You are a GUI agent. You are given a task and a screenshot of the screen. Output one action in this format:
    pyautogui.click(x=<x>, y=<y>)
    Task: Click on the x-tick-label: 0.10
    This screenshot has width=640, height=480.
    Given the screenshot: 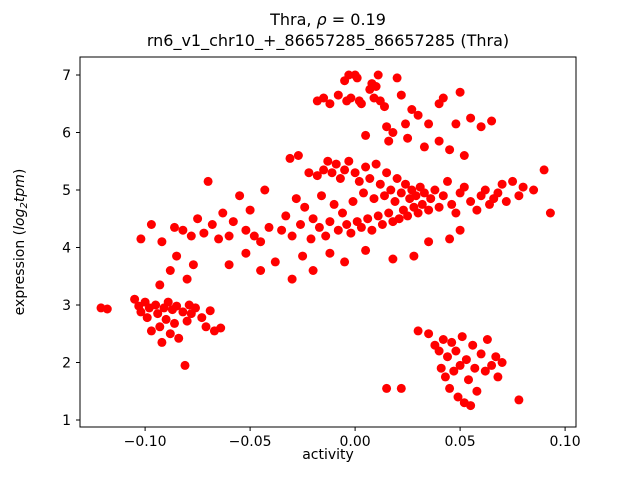 What is the action you would take?
    pyautogui.click(x=565, y=442)
    